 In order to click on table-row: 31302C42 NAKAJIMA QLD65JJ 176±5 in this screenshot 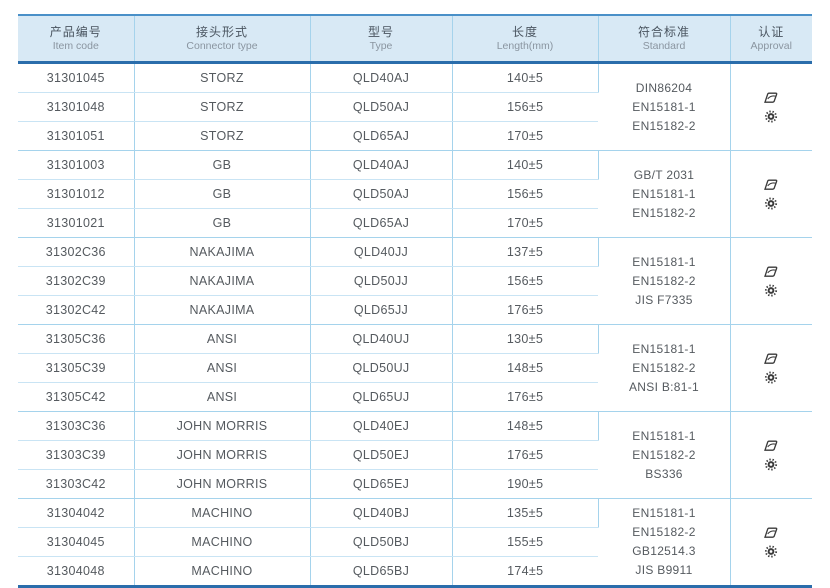, I will do `click(415, 310)`.